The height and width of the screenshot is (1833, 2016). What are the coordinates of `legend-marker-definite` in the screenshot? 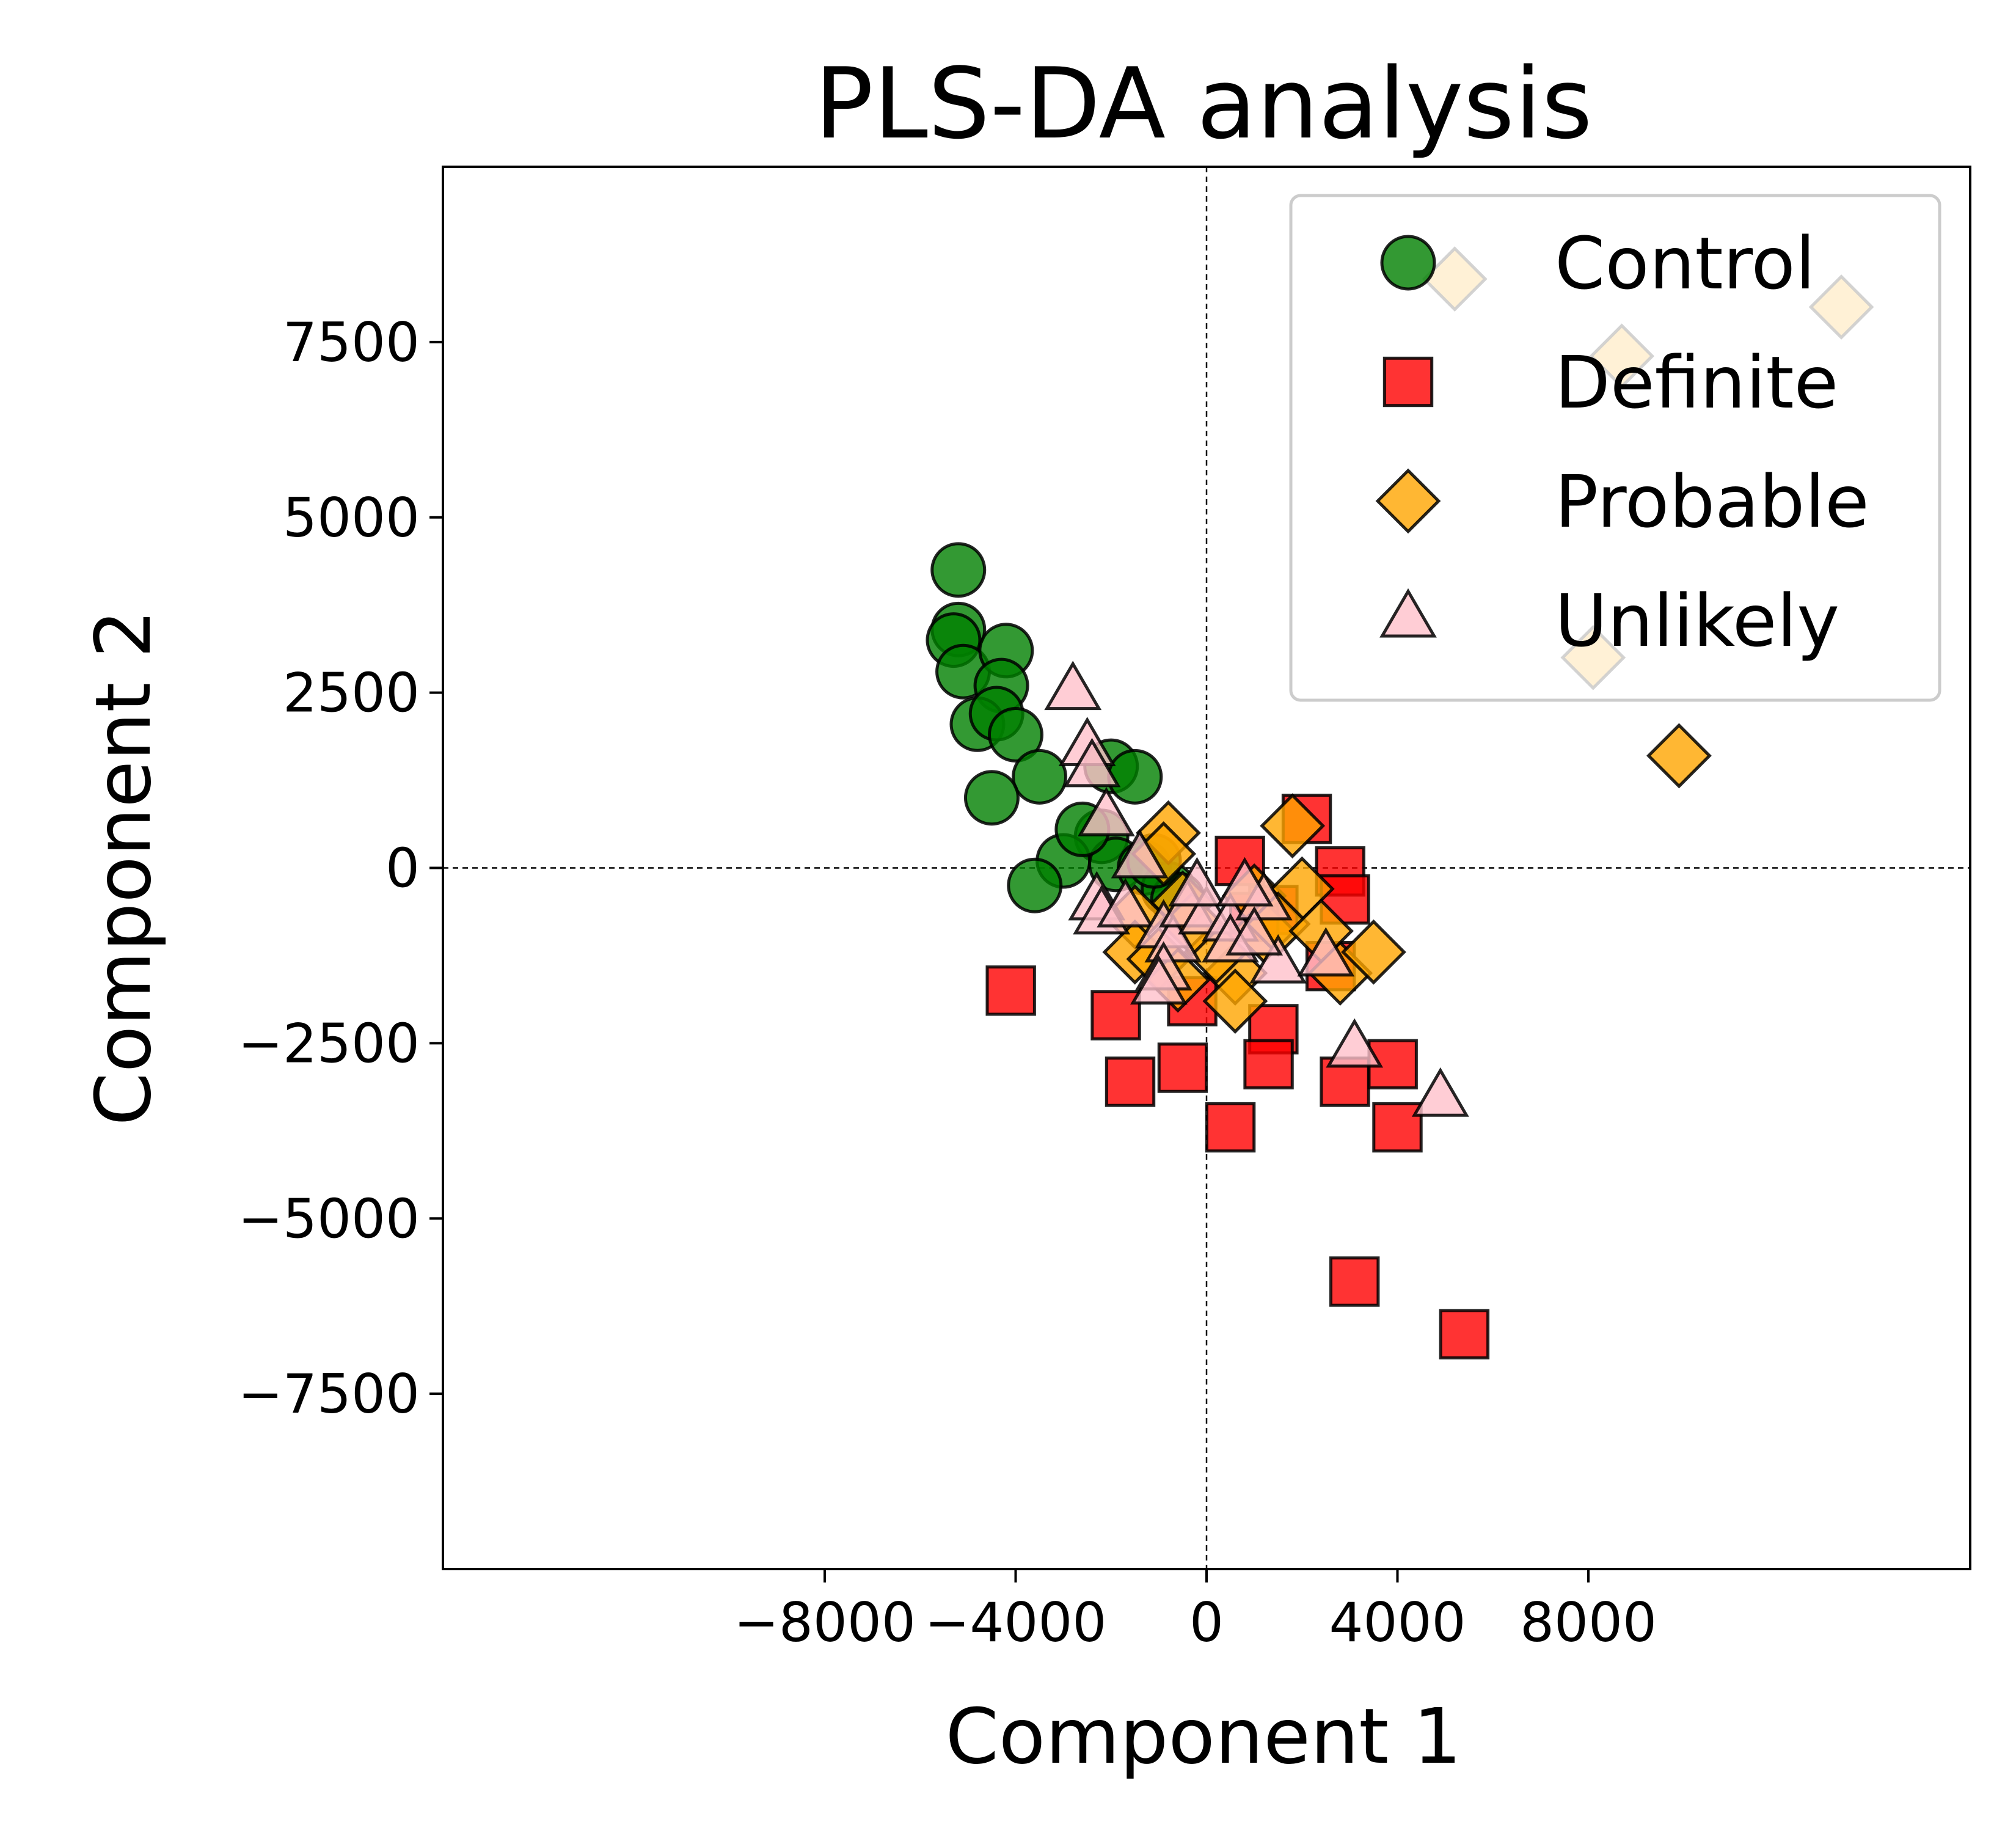 It's located at (1408, 382).